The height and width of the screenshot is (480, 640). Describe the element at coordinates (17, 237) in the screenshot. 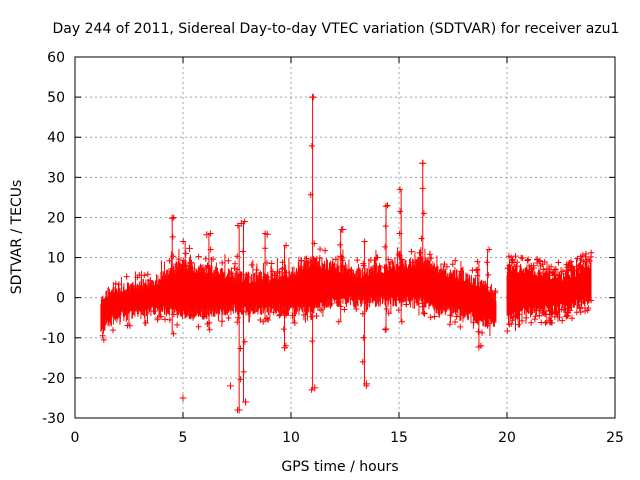

I see `y-axis-label: SDTVAR / TECUs` at that location.